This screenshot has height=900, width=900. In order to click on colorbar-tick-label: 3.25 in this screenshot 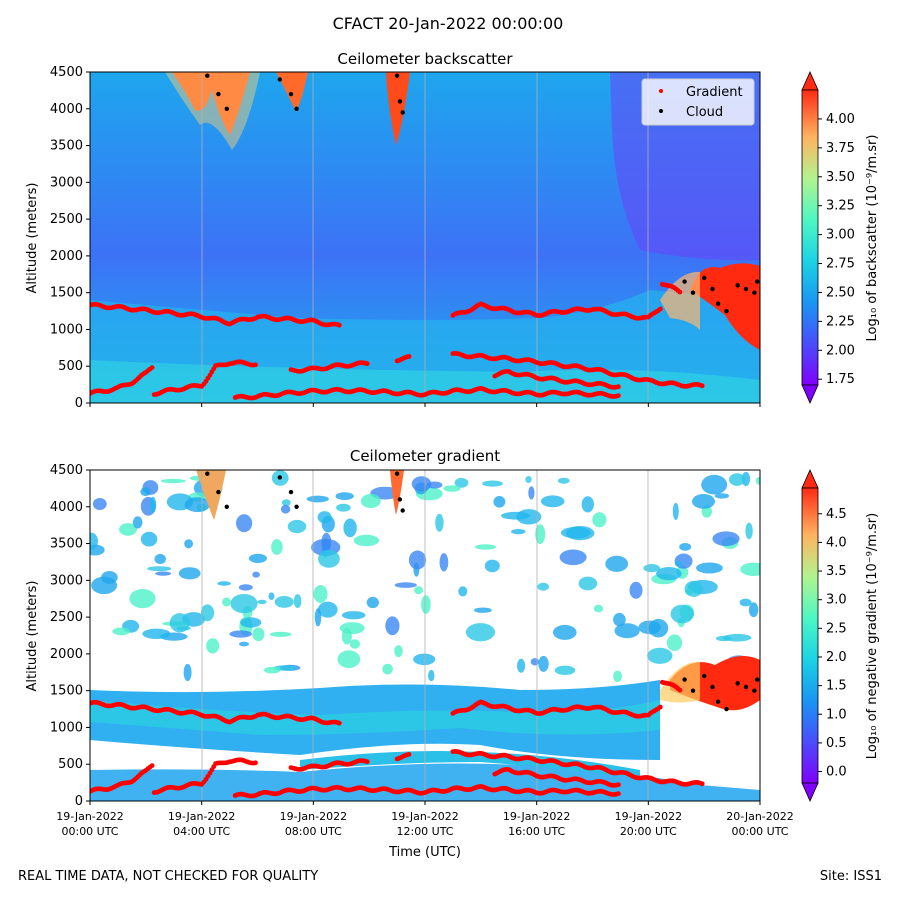, I will do `click(840, 206)`.